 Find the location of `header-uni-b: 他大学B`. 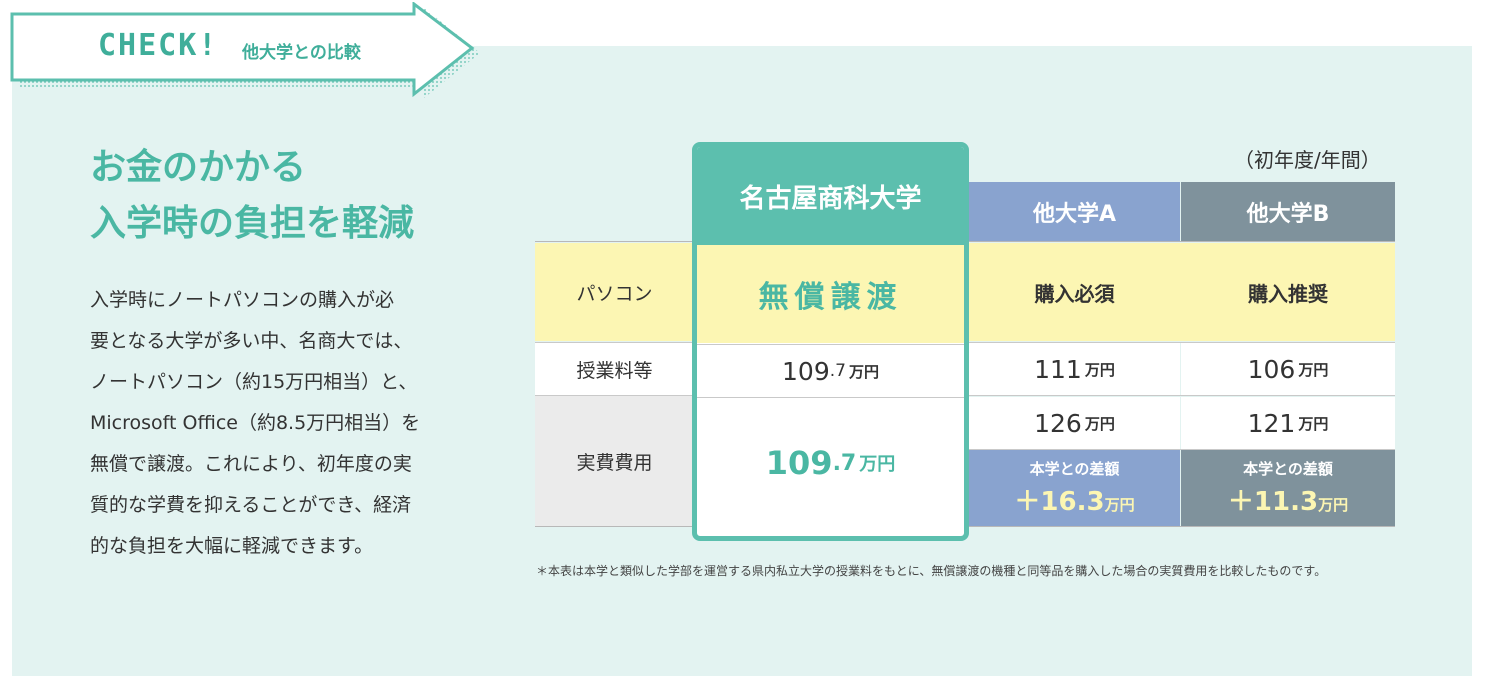

header-uni-b: 他大学B is located at coordinates (1288, 212).